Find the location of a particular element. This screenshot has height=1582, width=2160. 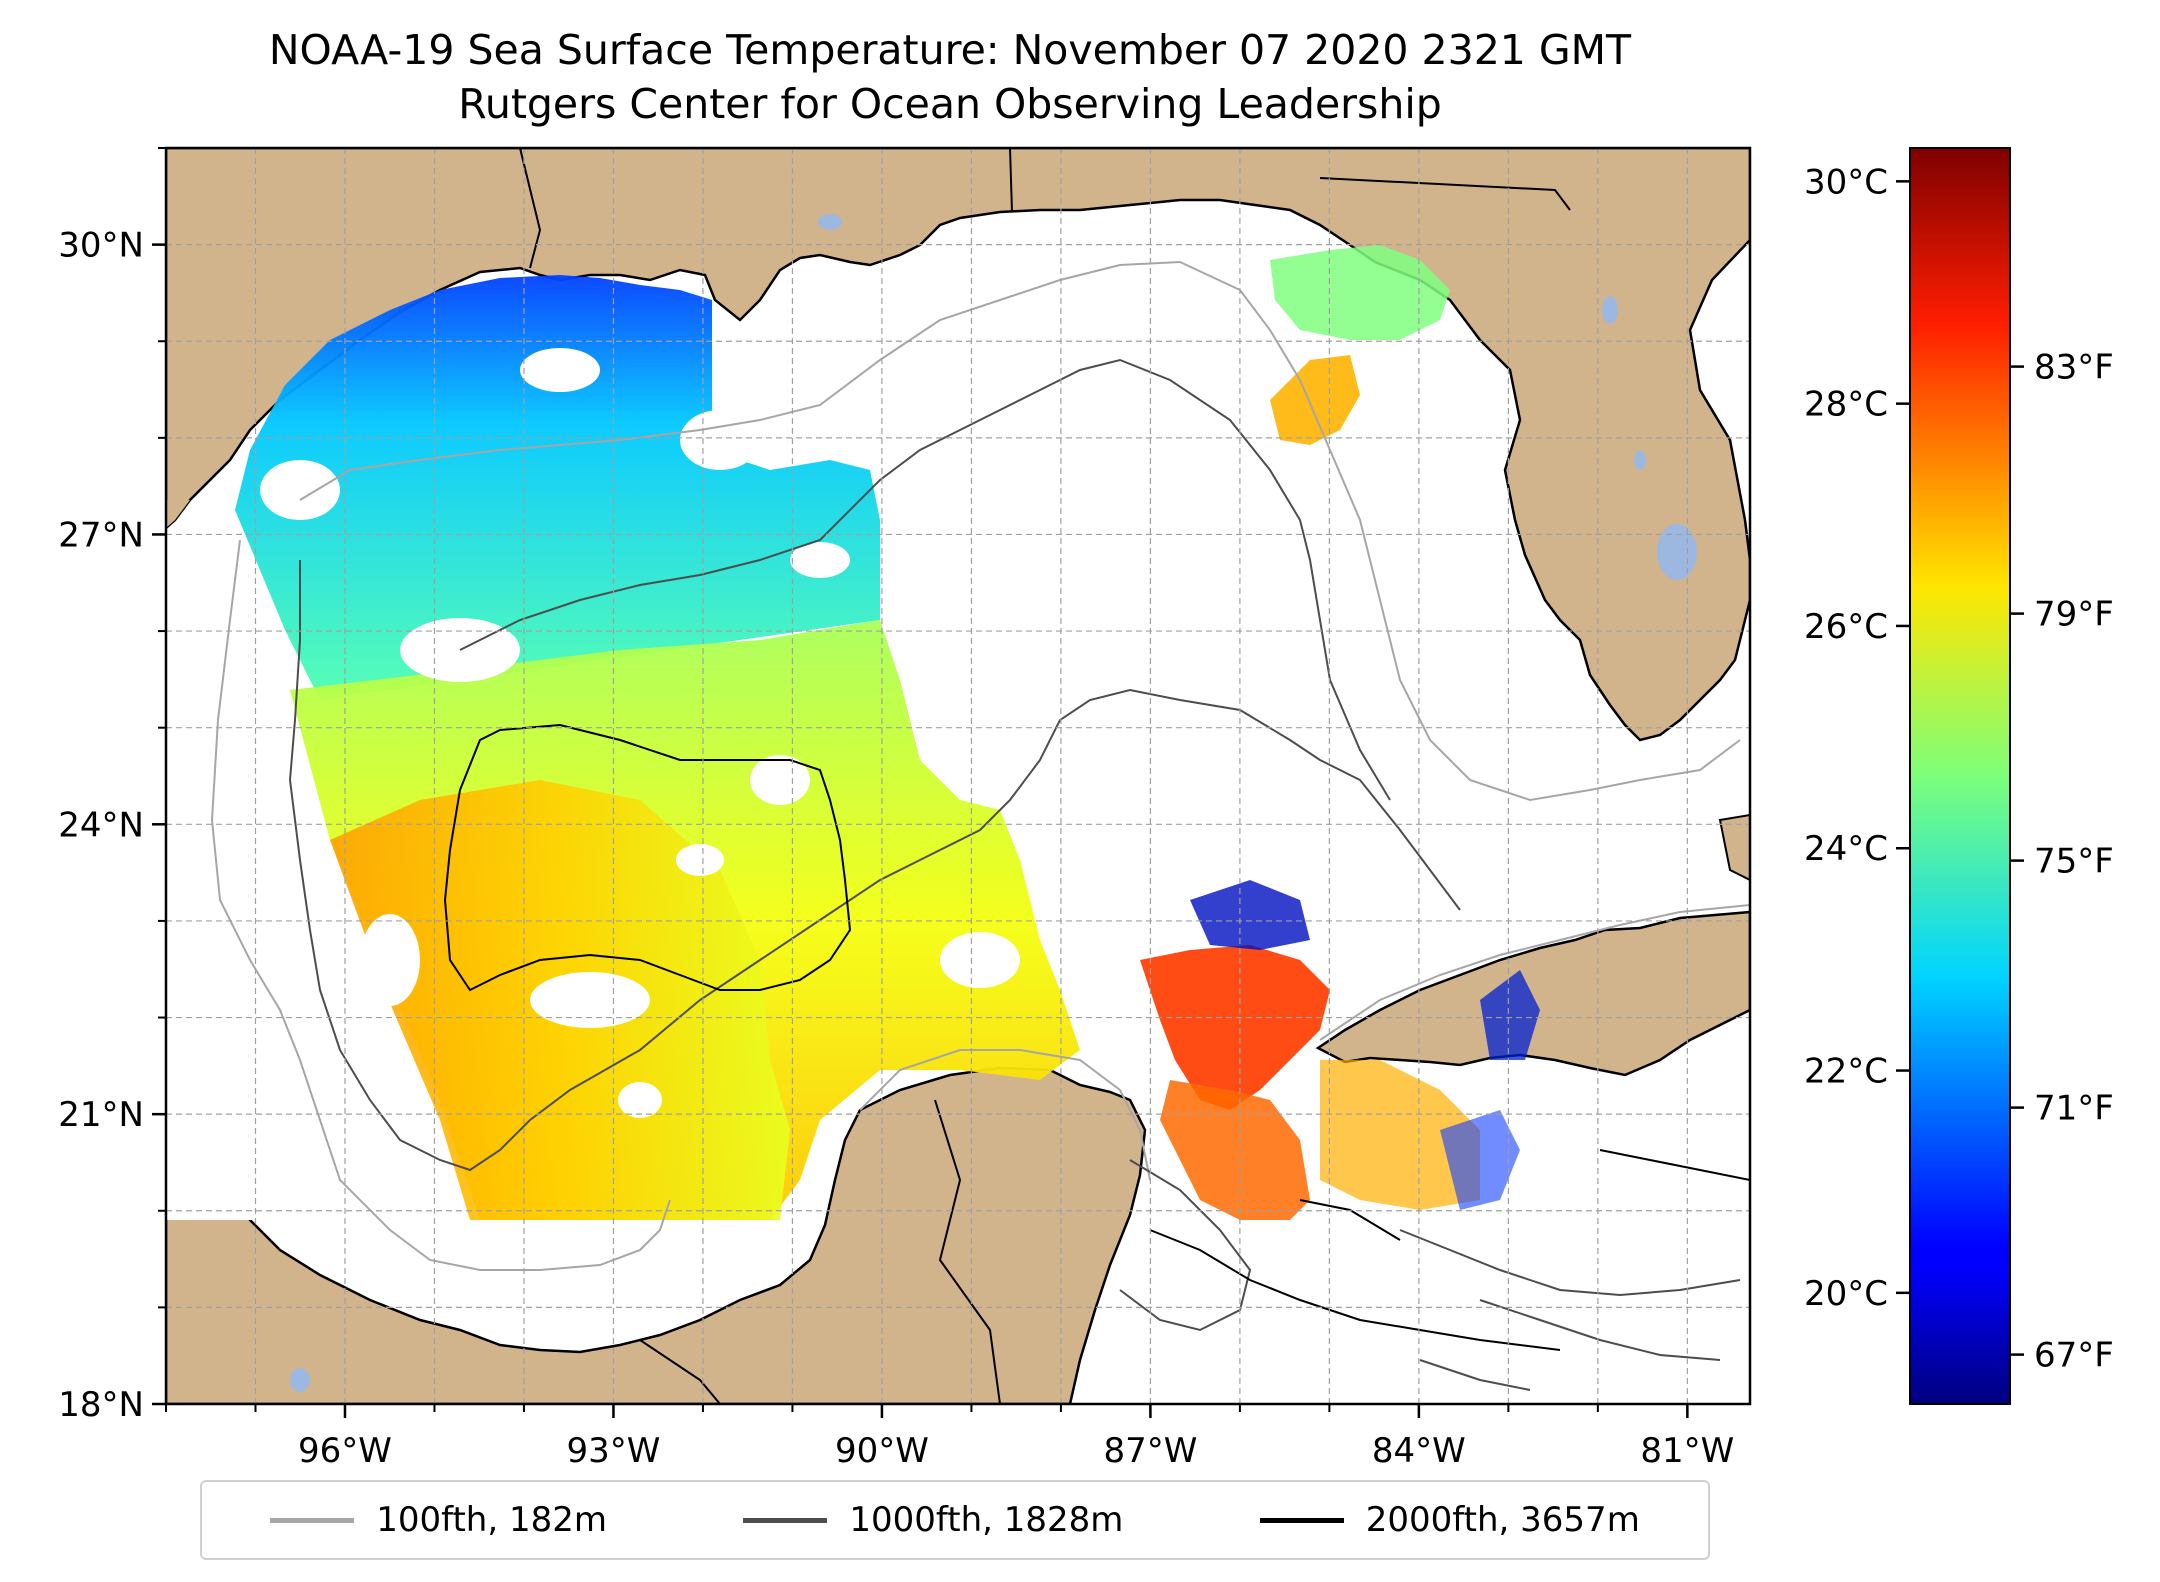

lat-tick-label: 18°N is located at coordinates (101, 1405).